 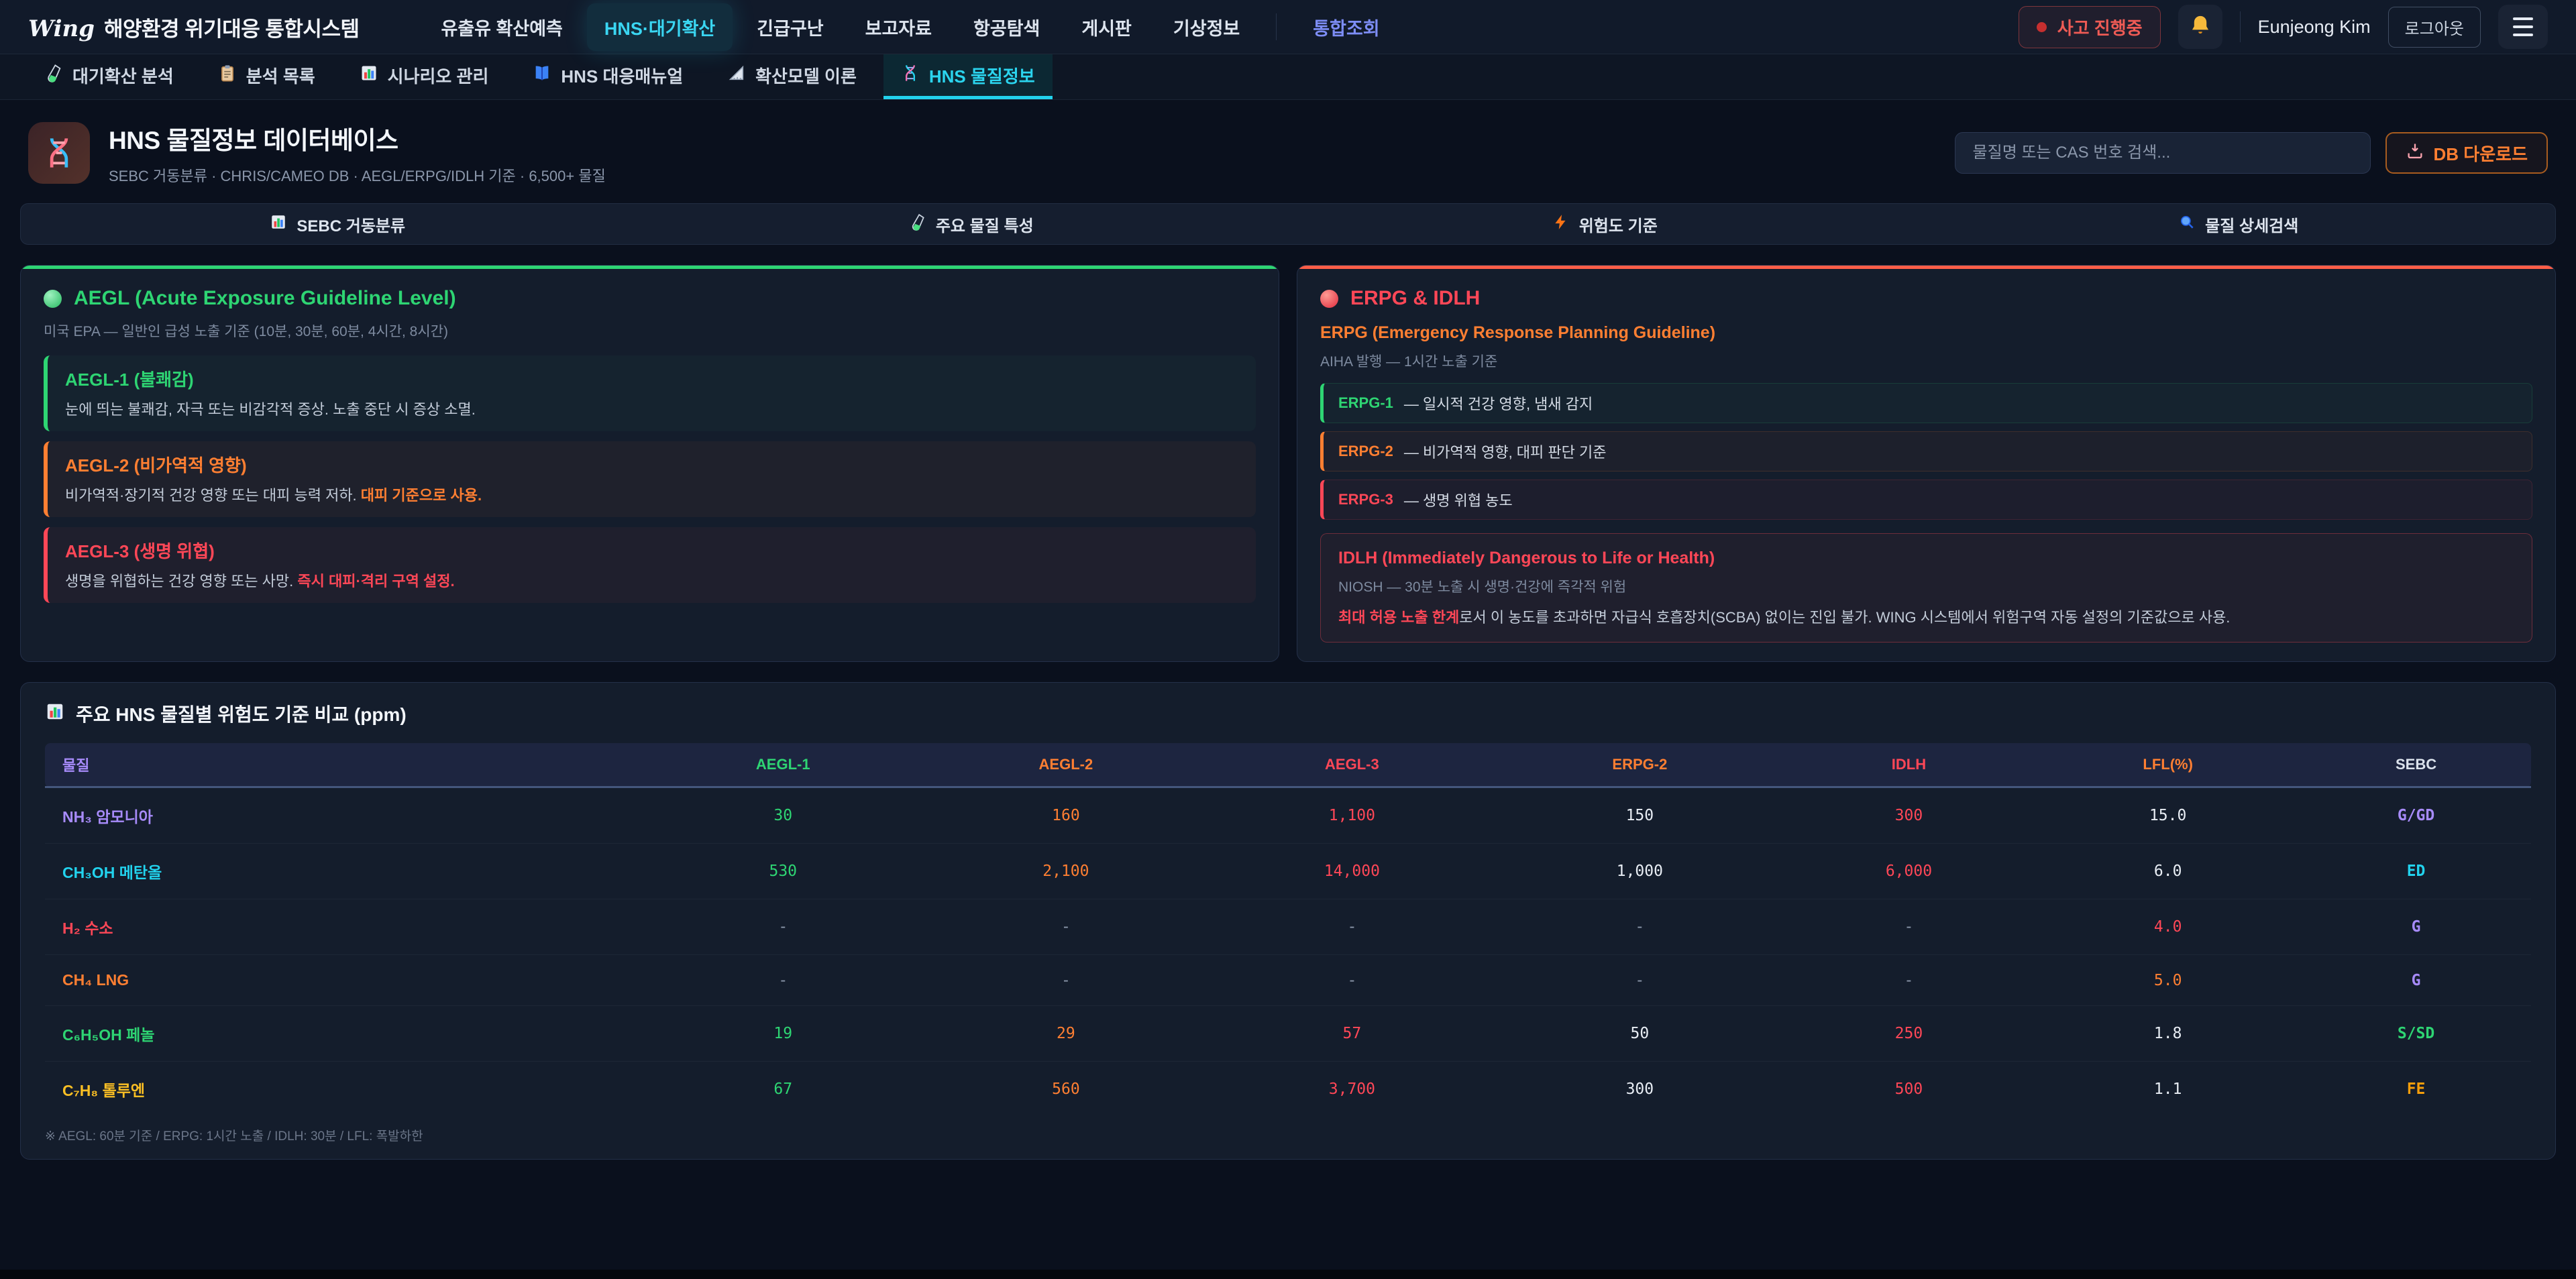 What do you see at coordinates (1352, 871) in the screenshot?
I see `aegl3-value: 14,000` at bounding box center [1352, 871].